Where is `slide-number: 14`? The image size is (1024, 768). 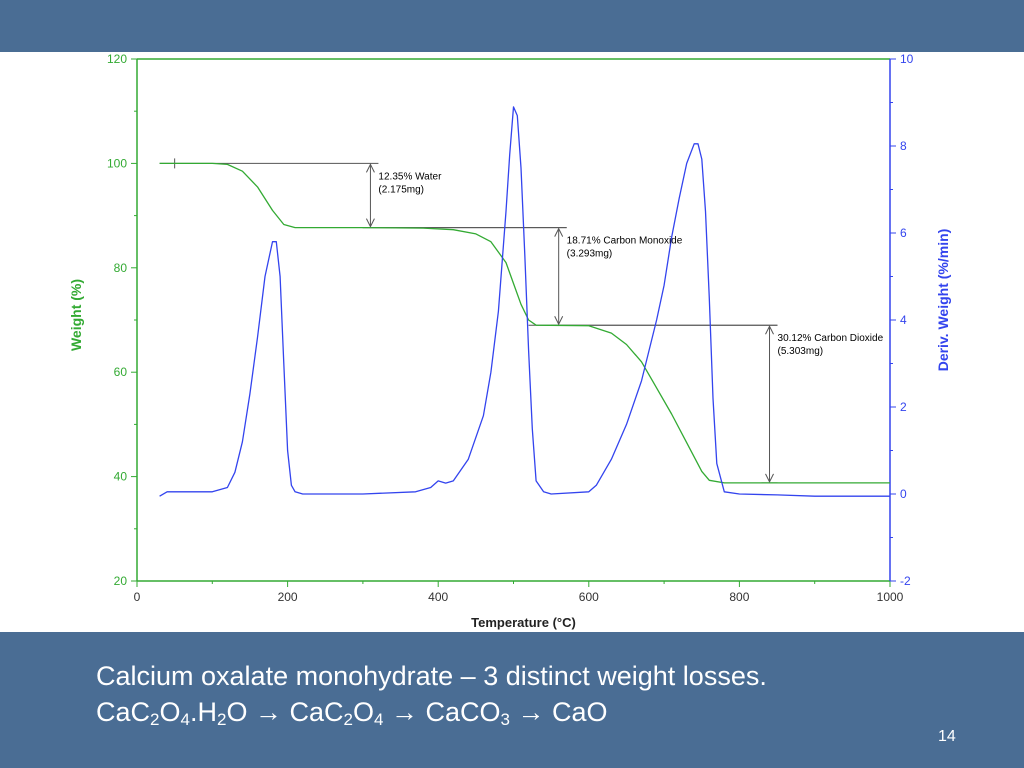 slide-number: 14 is located at coordinates (947, 736).